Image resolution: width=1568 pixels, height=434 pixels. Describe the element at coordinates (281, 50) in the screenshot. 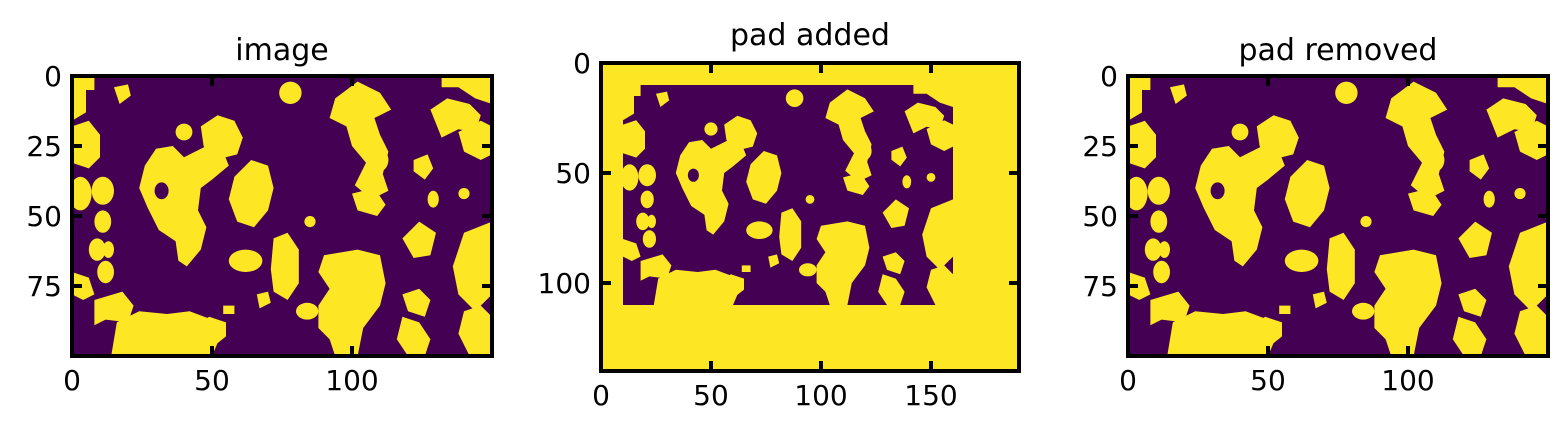

I see `panel-title: image` at that location.